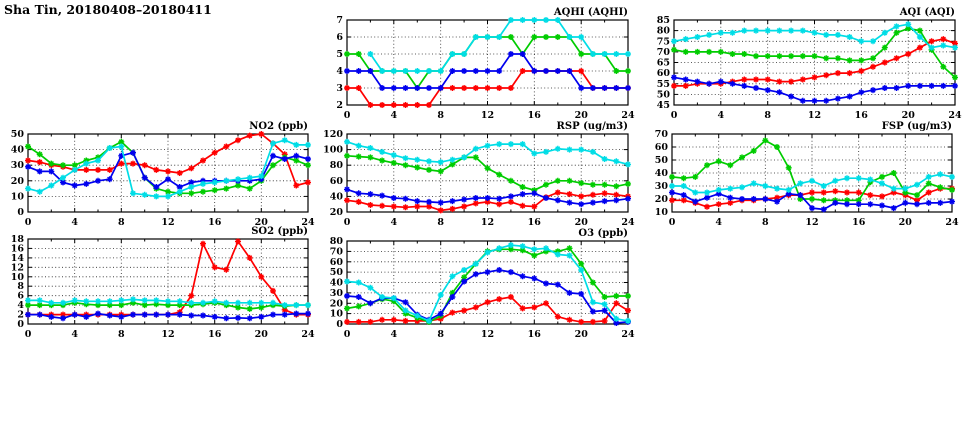 The image size is (975, 447). I want to click on chart-title-aqi: AQI (AQI), so click(927, 12).